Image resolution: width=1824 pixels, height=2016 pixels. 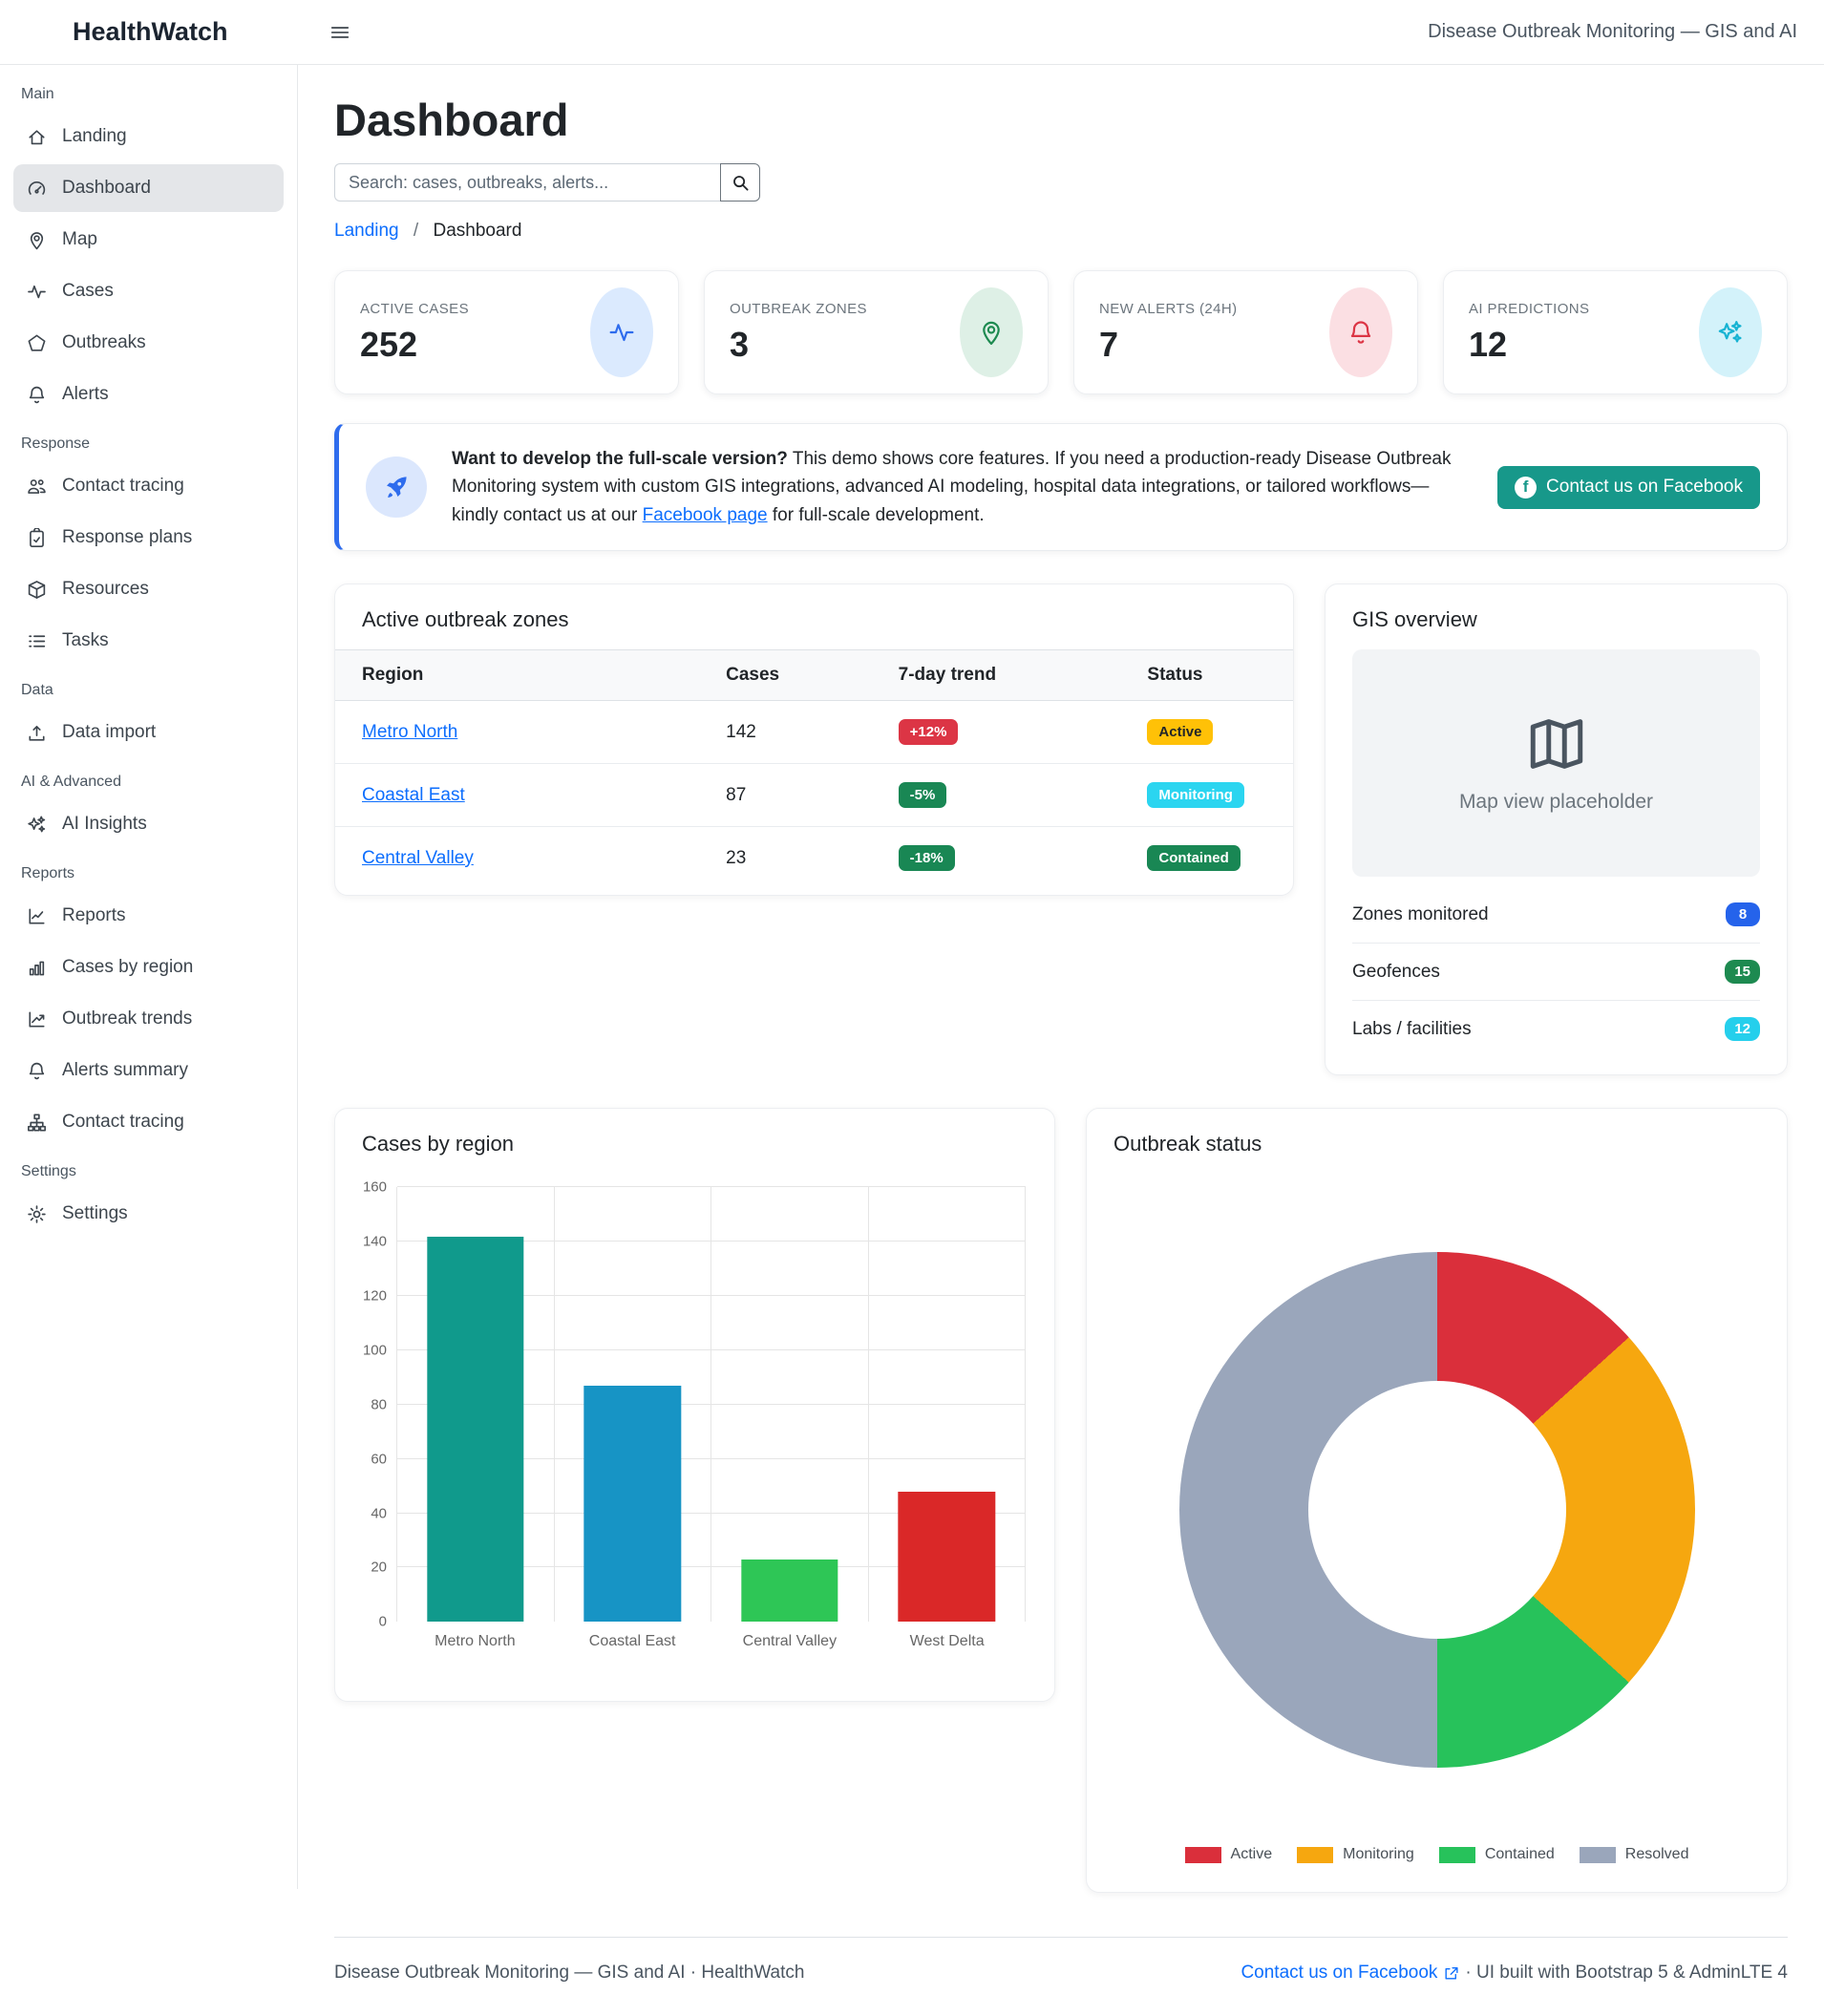 What do you see at coordinates (149, 32) in the screenshot?
I see `brand-logo: HealthWatch` at bounding box center [149, 32].